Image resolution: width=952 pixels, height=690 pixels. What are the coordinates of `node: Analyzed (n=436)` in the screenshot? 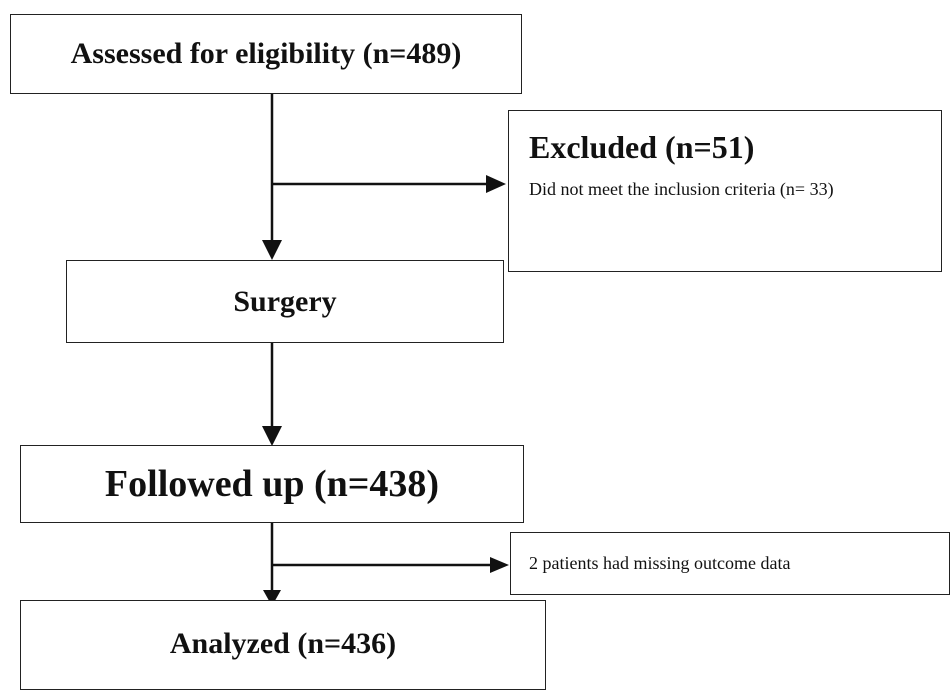 It's located at (283, 645).